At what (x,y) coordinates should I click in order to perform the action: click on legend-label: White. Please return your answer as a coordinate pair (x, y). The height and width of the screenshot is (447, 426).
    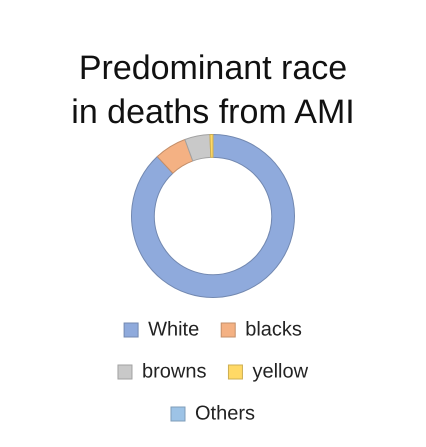
    Looking at the image, I should click on (174, 329).